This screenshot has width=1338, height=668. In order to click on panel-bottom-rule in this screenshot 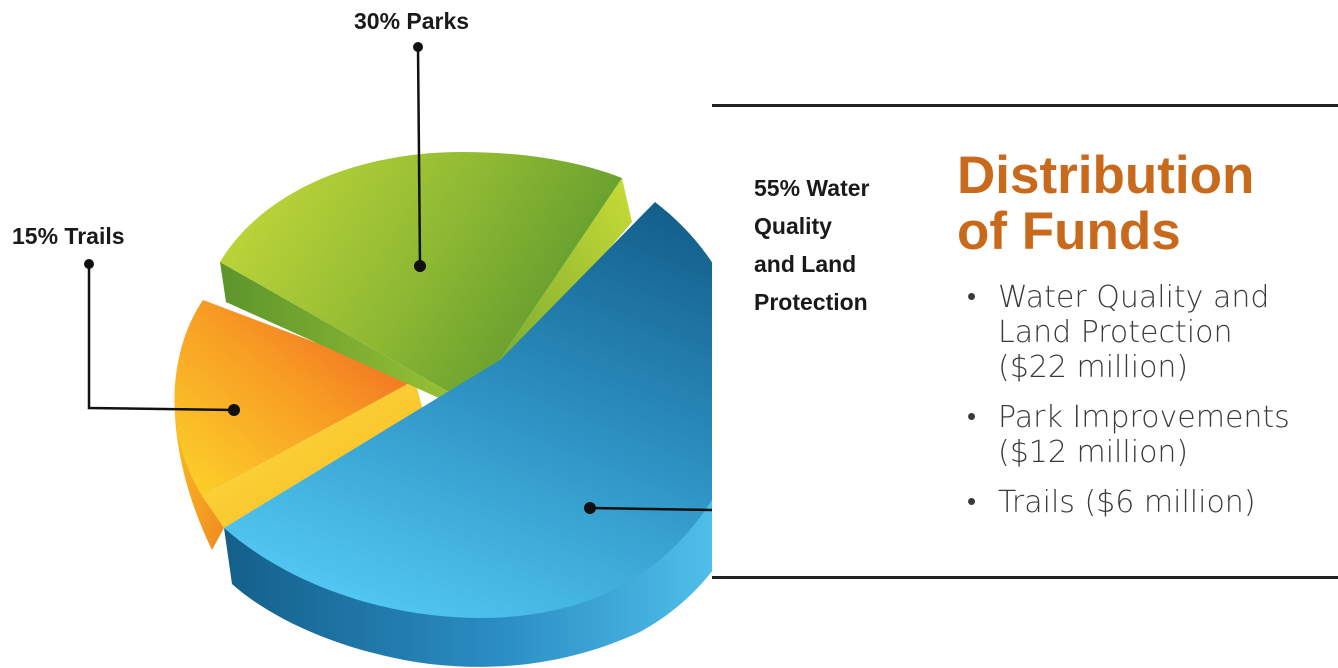, I will do `click(1025, 577)`.